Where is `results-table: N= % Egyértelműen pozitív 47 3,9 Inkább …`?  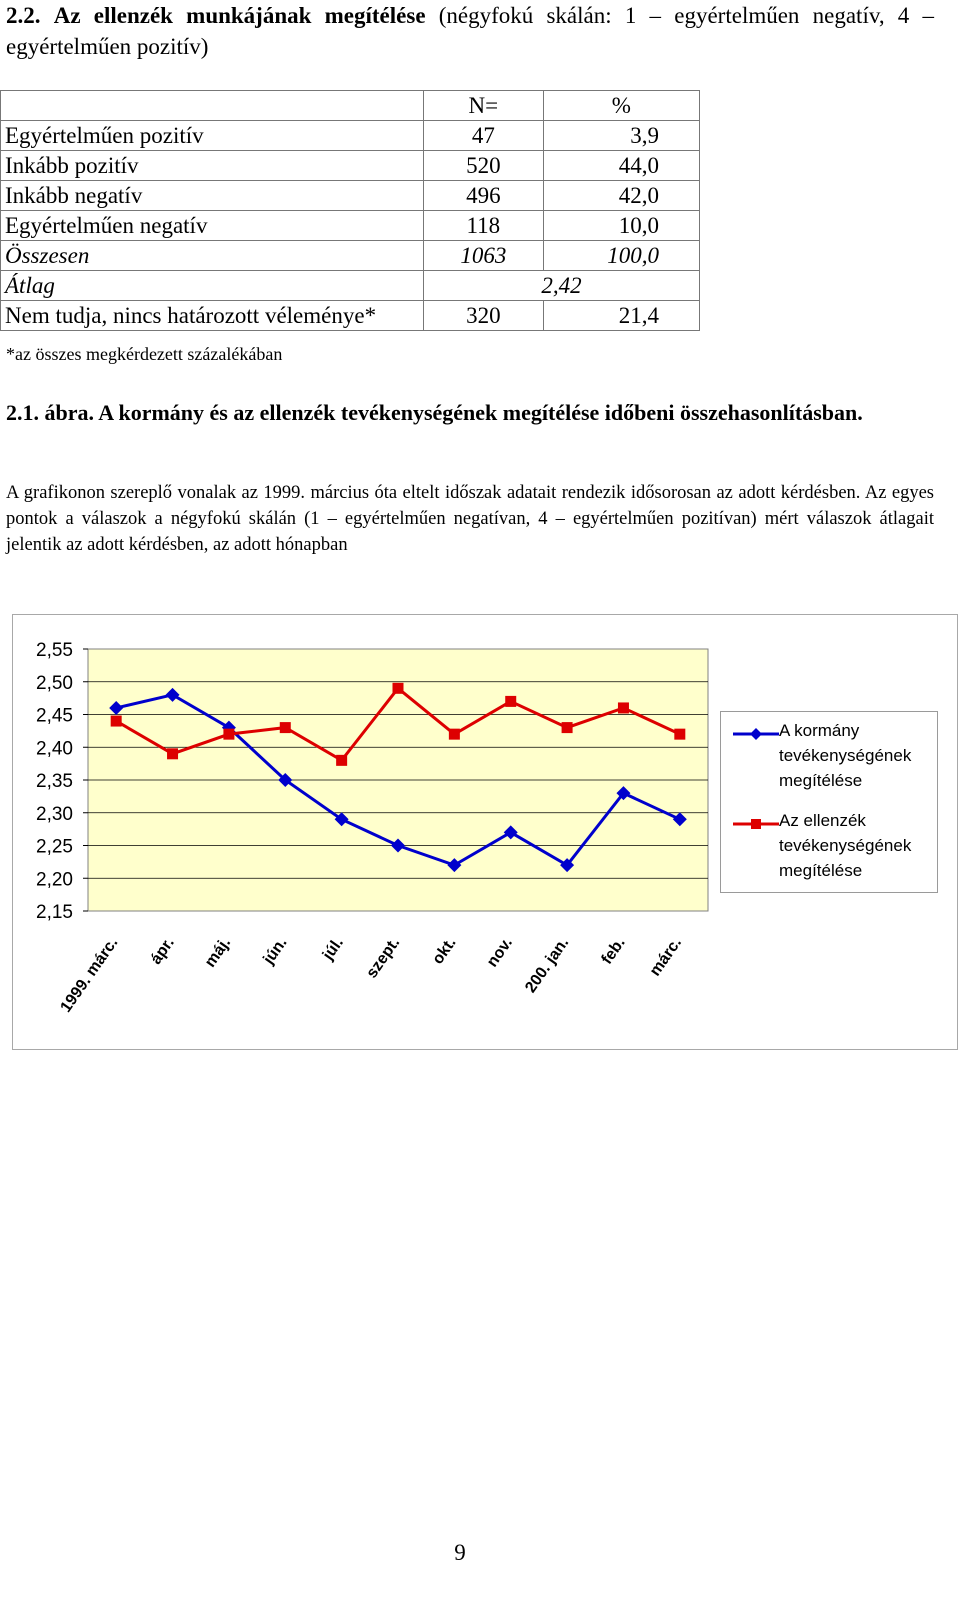
results-table: N= % Egyértelműen pozitív 47 3,9 Inkább … is located at coordinates (350, 210).